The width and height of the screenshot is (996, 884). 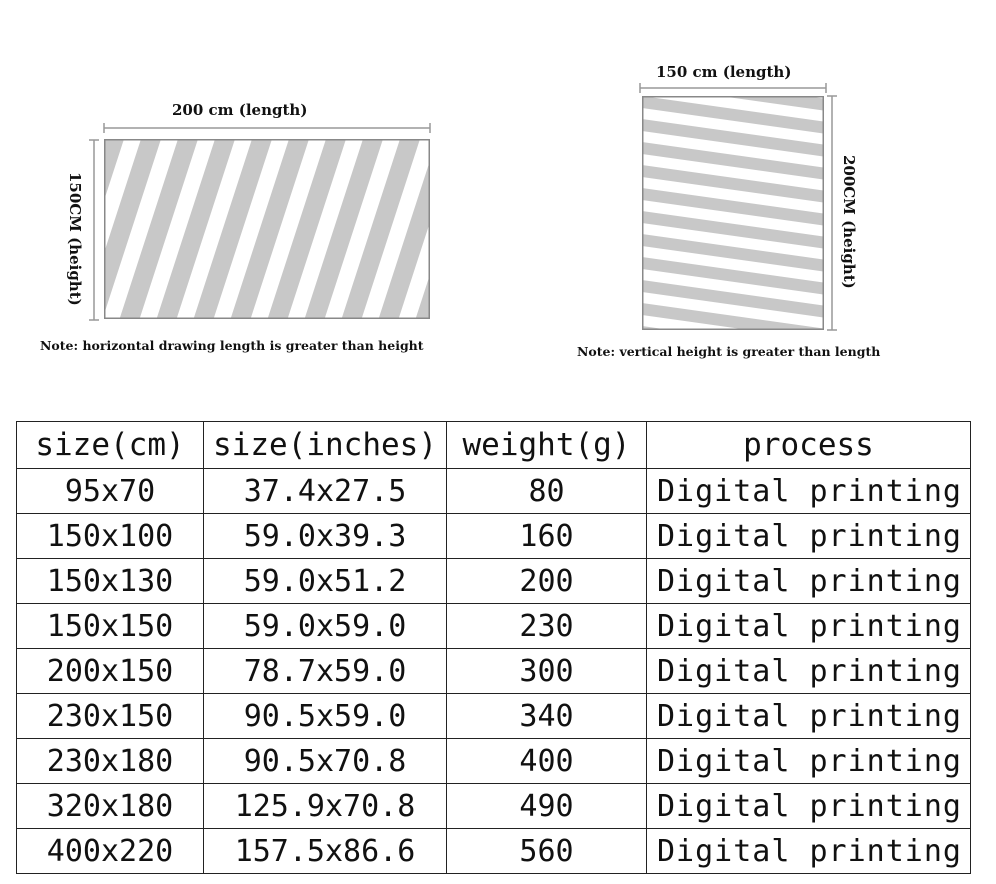 What do you see at coordinates (110, 445) in the screenshot?
I see `header-size-cm: size(cm)` at bounding box center [110, 445].